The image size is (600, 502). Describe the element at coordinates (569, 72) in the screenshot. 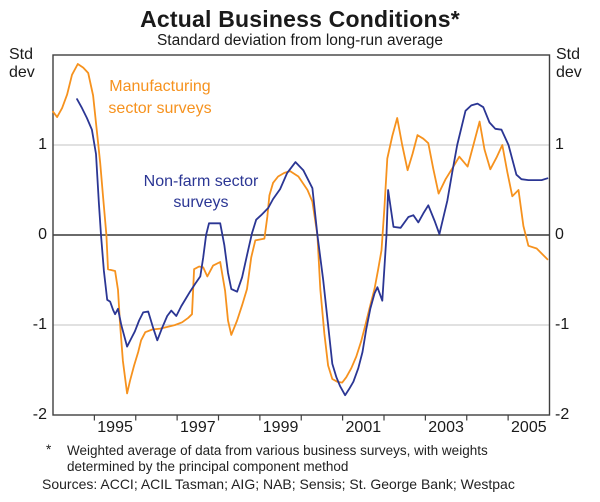

I see `y-axis-unit-right-line2: dev` at that location.